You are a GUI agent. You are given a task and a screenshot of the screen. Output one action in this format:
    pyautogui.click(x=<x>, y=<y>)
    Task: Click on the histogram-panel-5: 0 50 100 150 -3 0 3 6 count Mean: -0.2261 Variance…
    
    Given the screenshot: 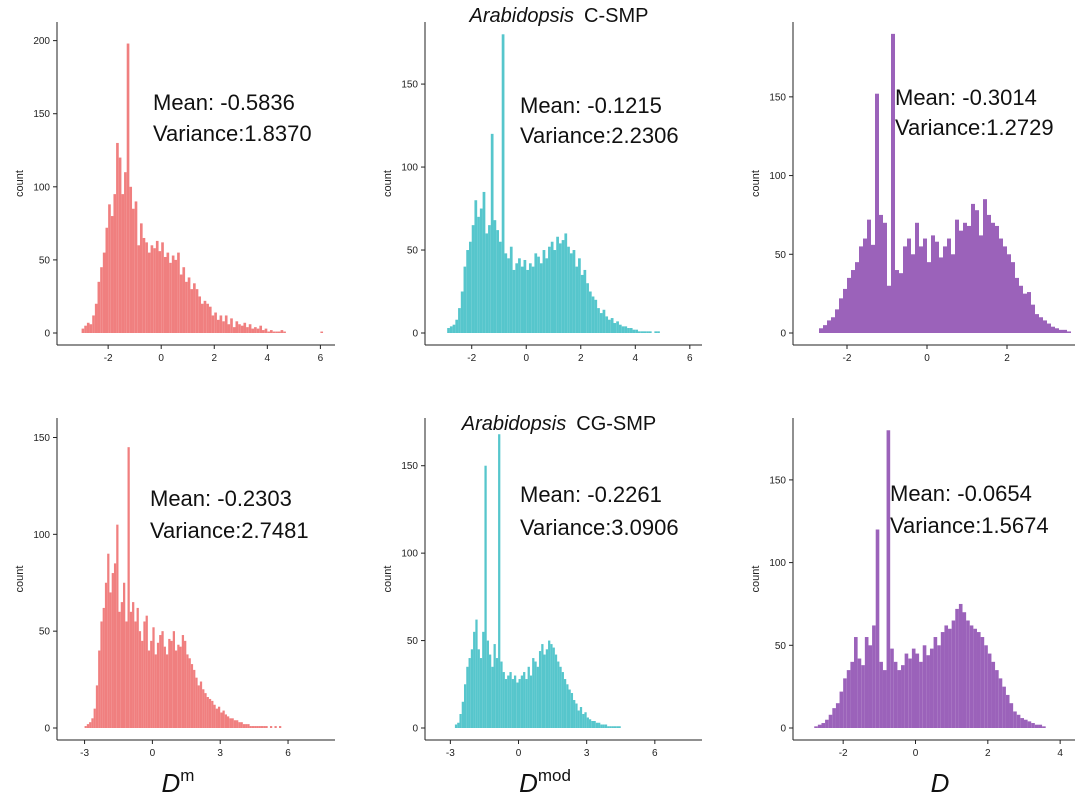 What is the action you would take?
    pyautogui.click(x=542, y=588)
    